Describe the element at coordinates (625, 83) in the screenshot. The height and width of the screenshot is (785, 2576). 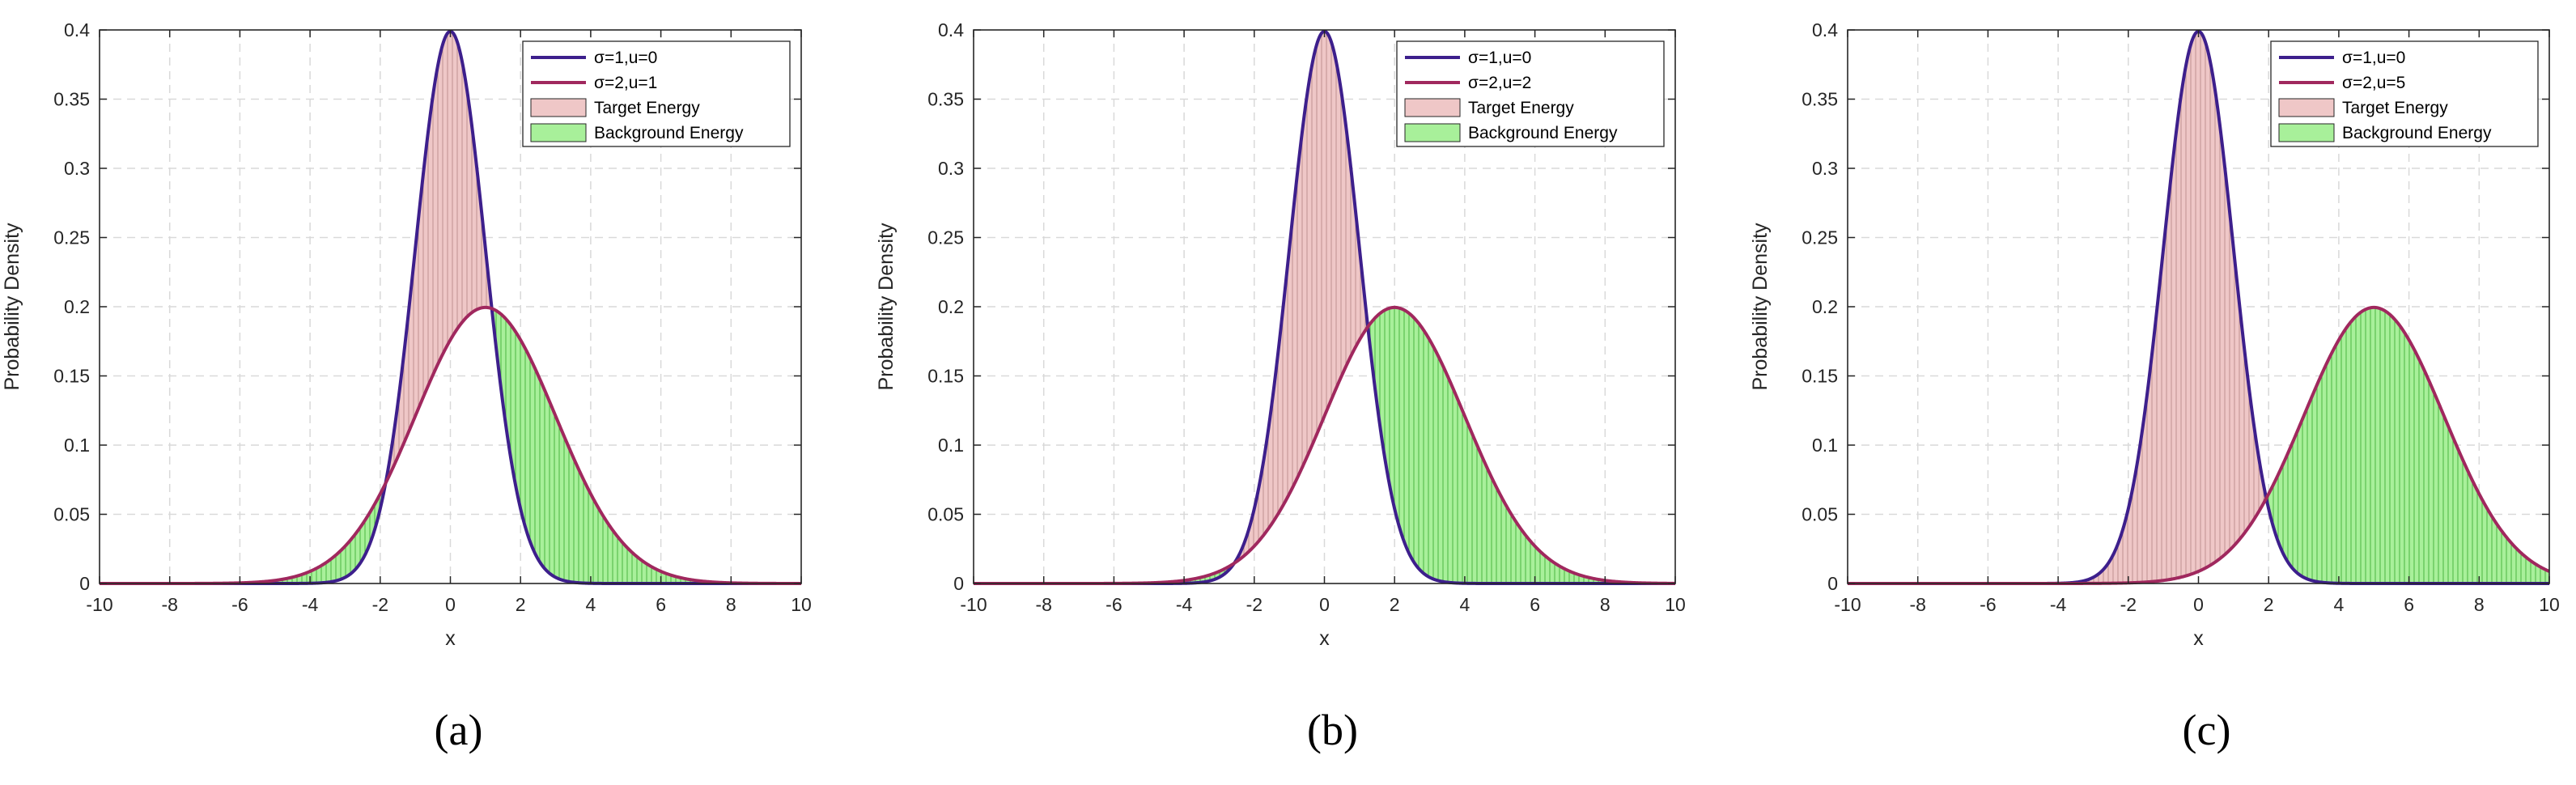
I see `legend-entry-series-2-label: σ=2,u=1` at that location.